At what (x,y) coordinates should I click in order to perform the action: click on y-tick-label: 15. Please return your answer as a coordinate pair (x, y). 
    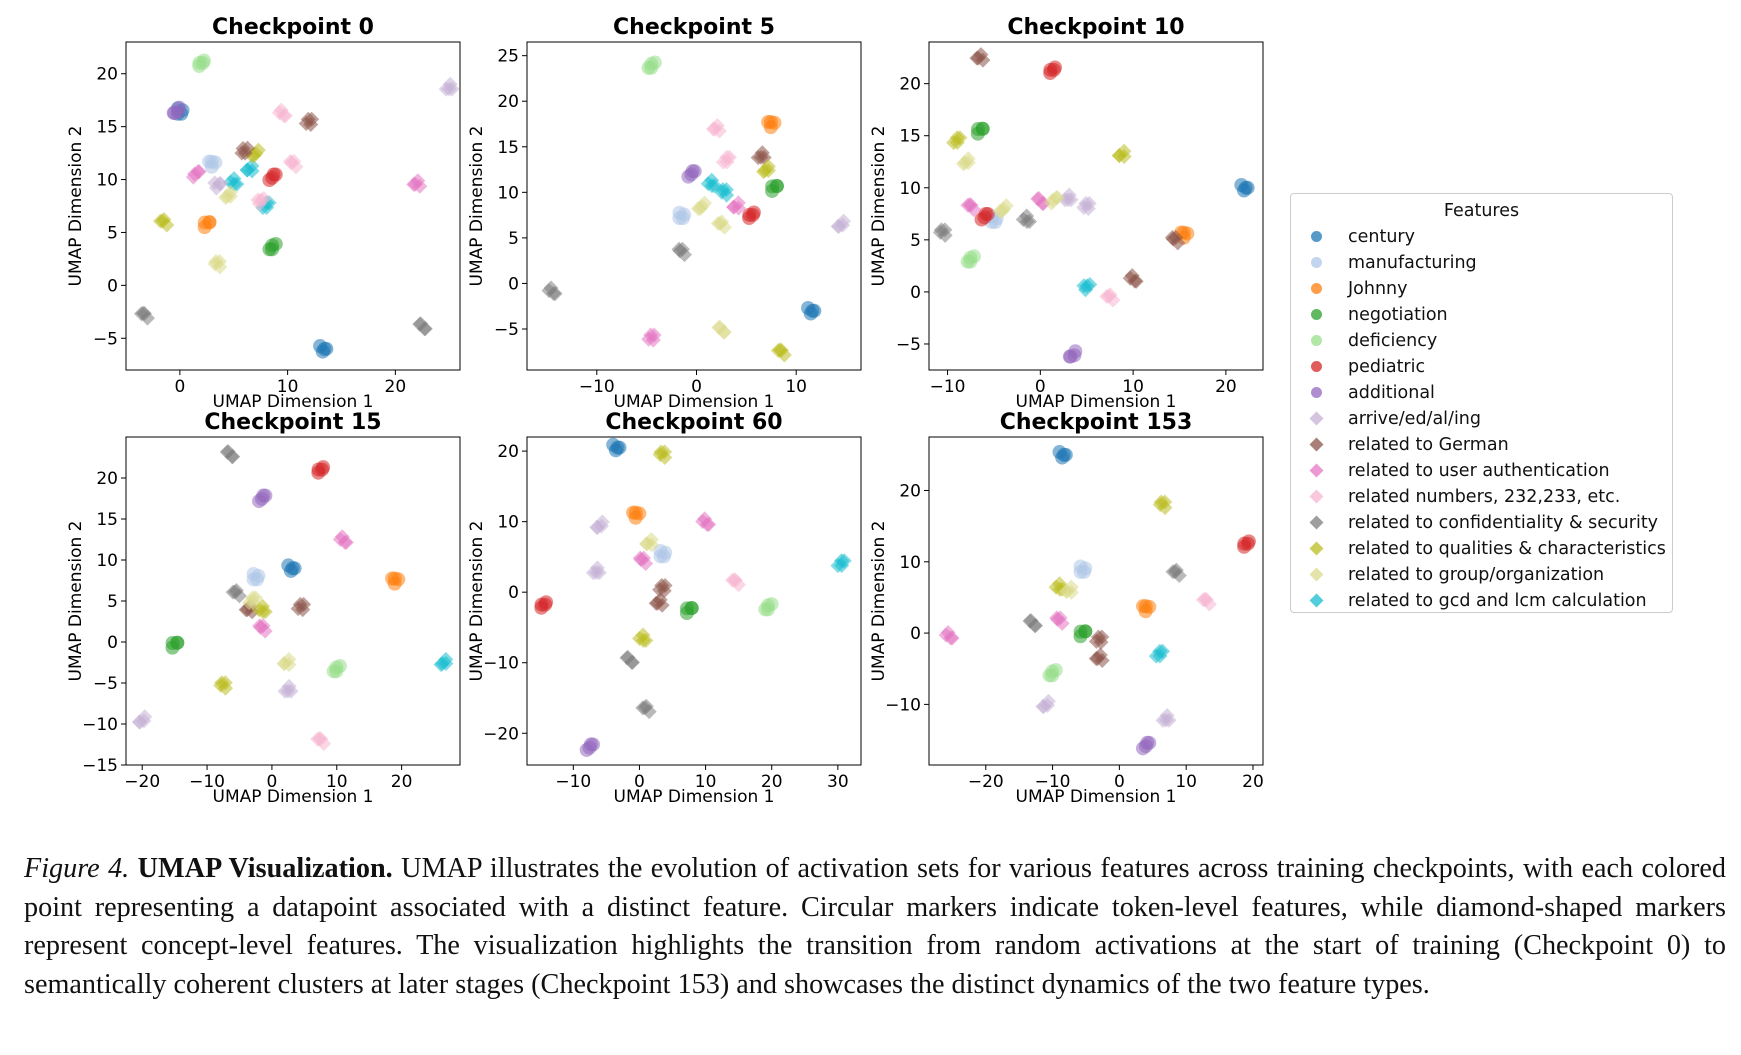
    Looking at the image, I should click on (508, 148).